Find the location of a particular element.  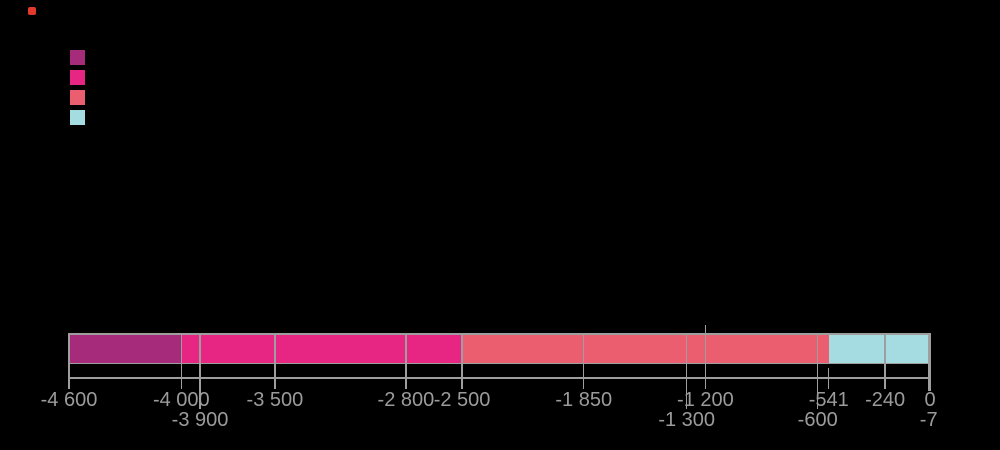

legend-swatch-lightblue is located at coordinates (77, 117).